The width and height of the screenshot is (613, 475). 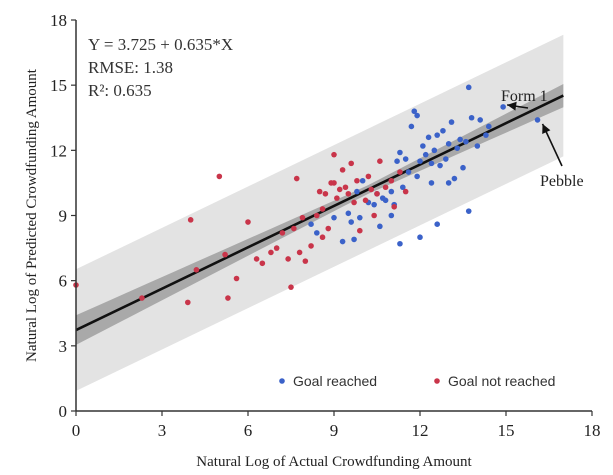 I want to click on legend-marker-goal-not-reached, so click(x=437, y=381).